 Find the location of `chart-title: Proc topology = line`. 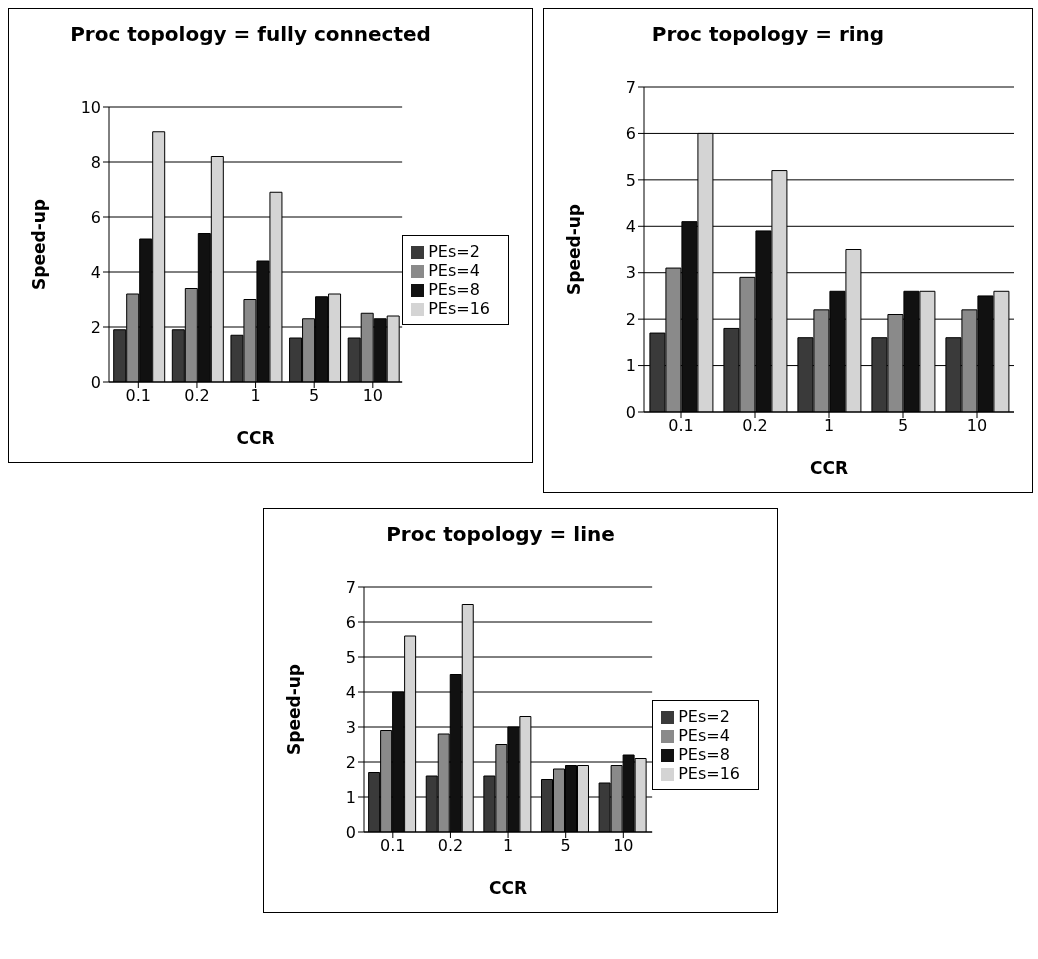

chart-title: Proc topology = line is located at coordinates (500, 534).